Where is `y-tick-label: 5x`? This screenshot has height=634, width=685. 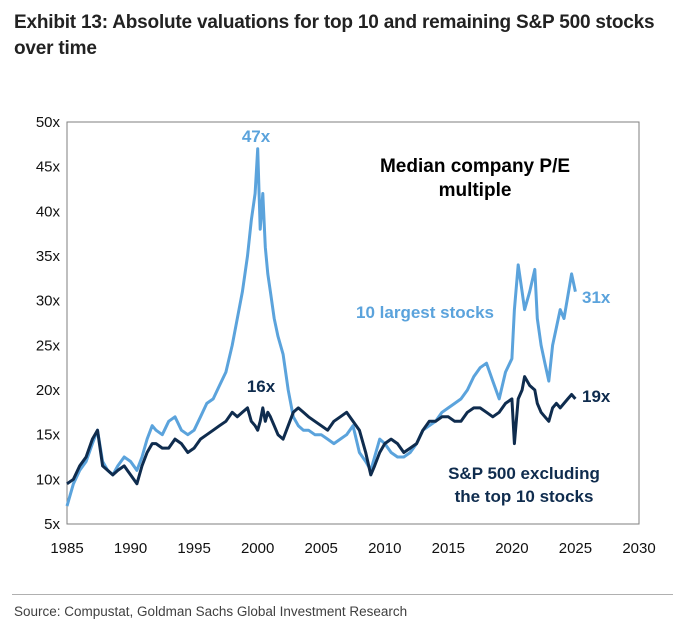
y-tick-label: 5x is located at coordinates (52, 524).